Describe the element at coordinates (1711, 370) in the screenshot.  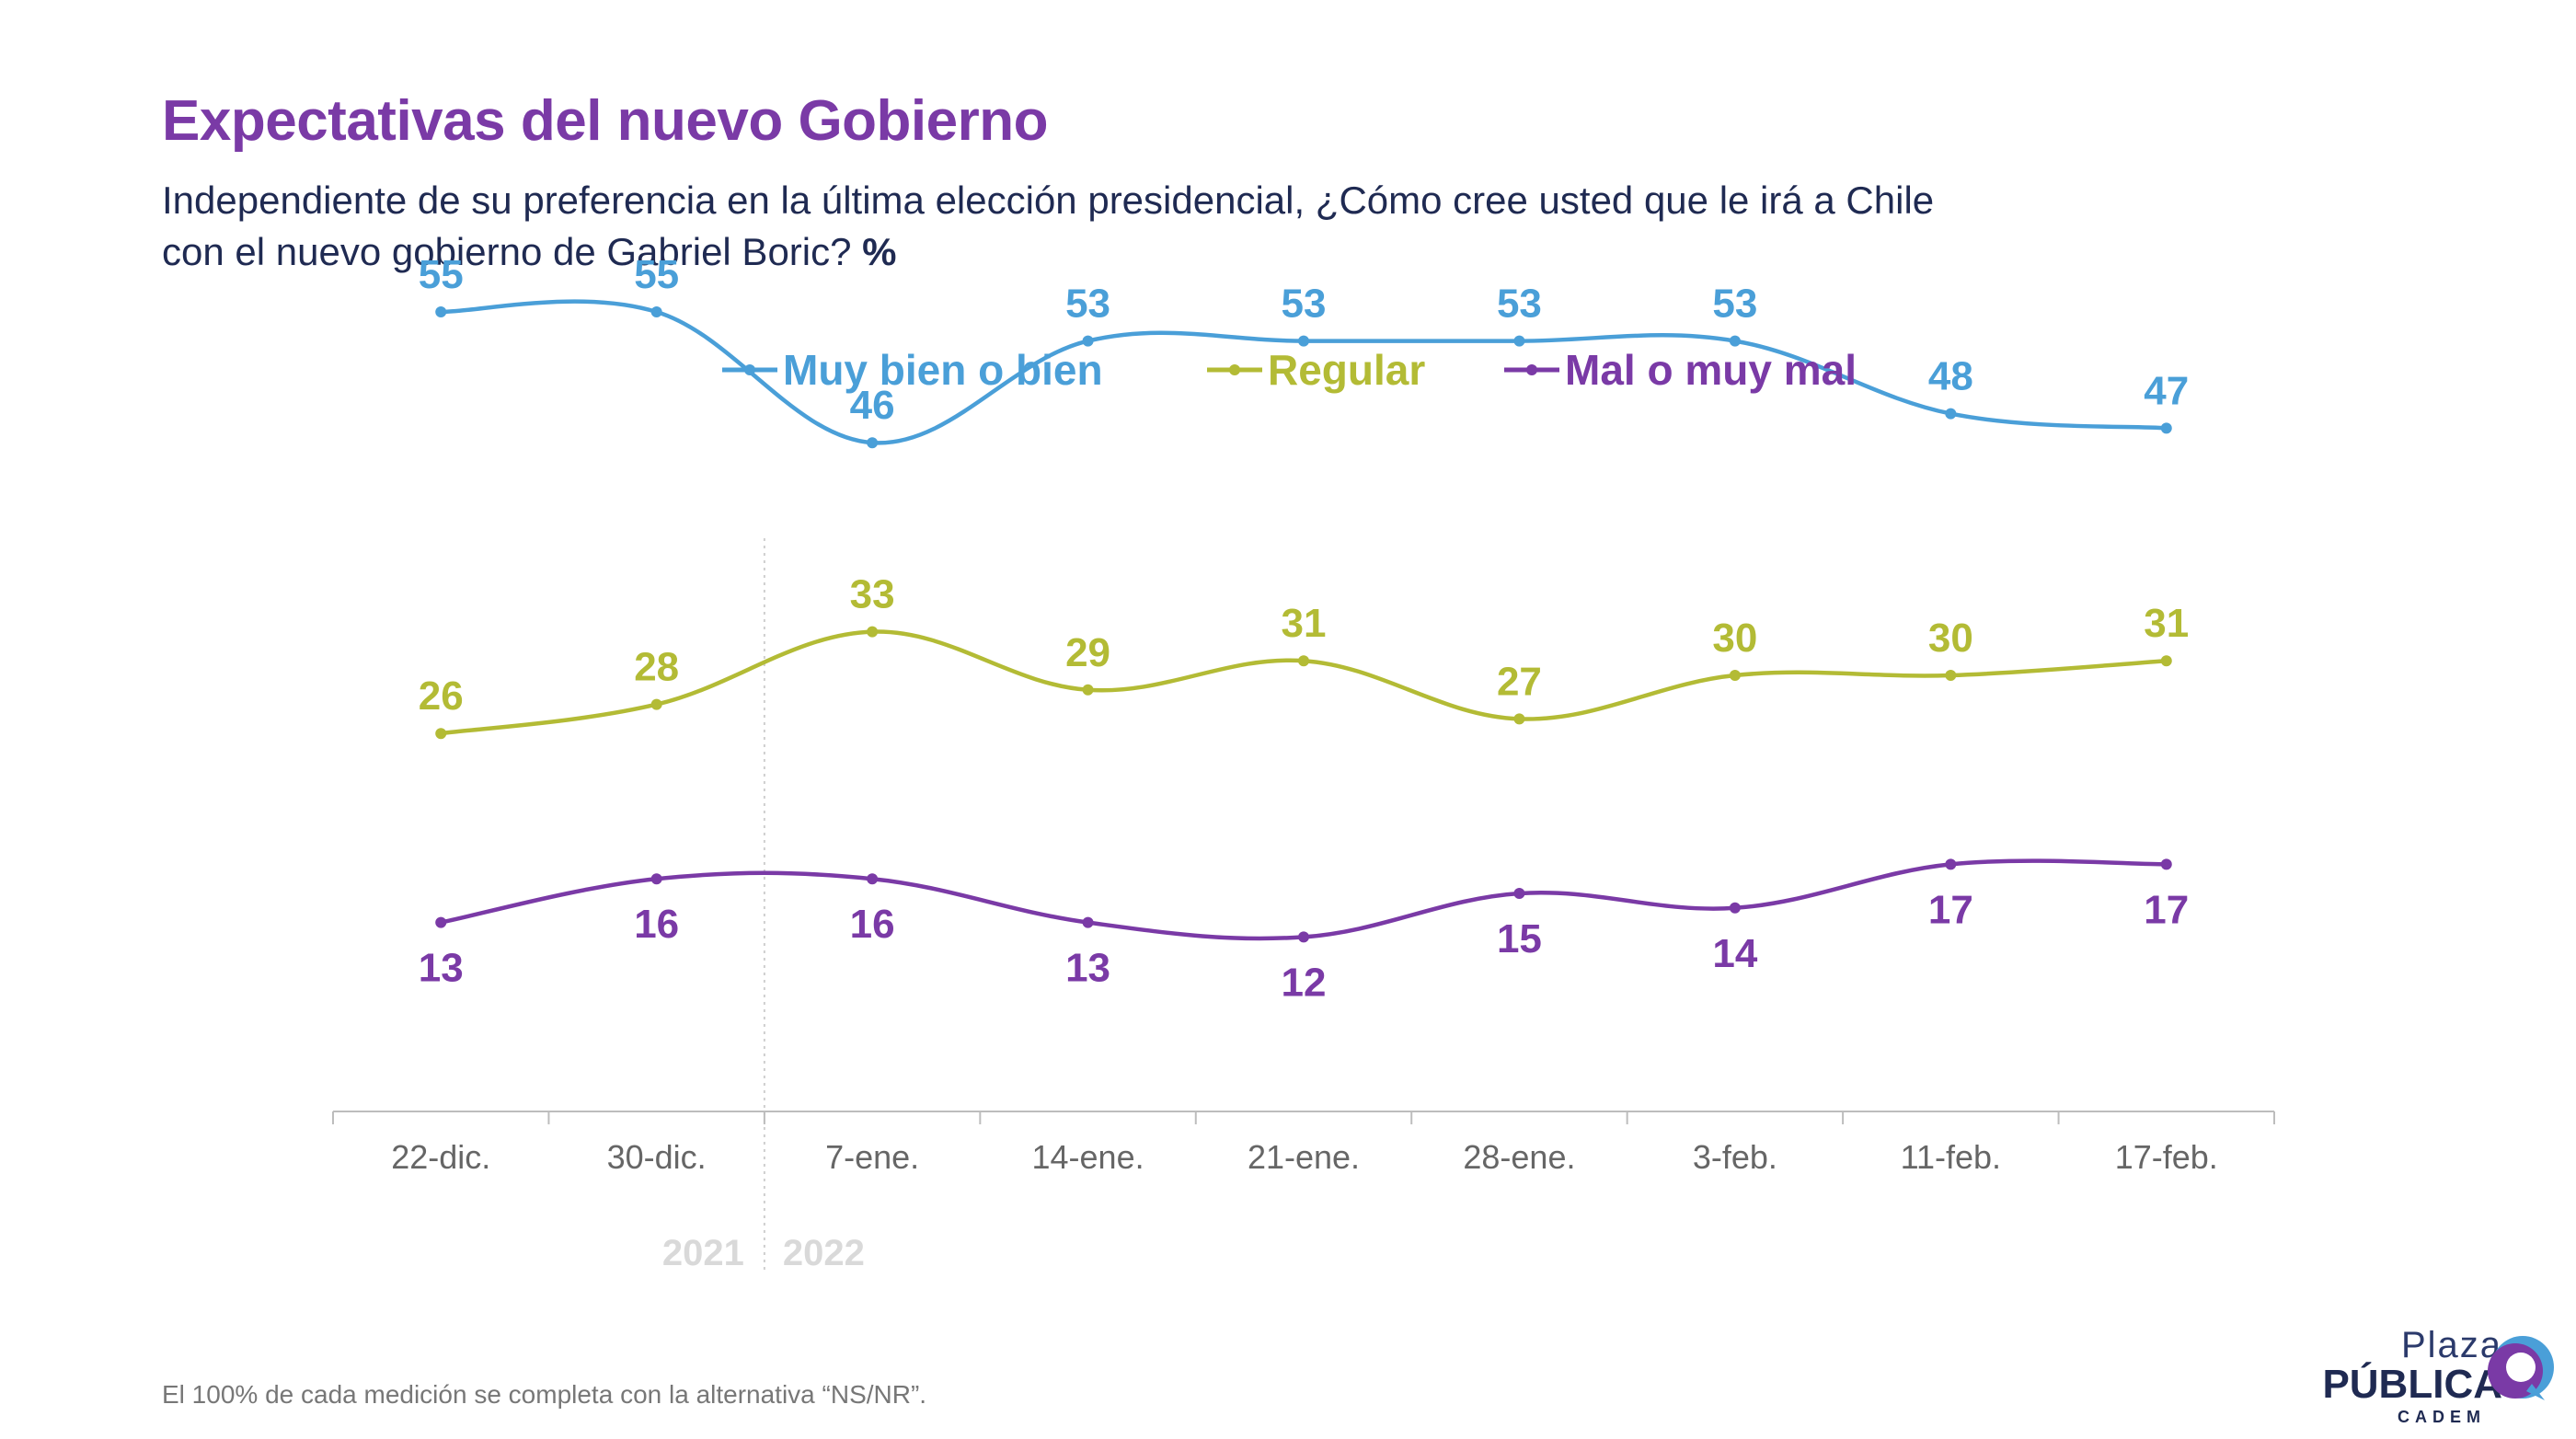
I see `legend-label-mal-o-muy-mal: Mal o muy mal` at that location.